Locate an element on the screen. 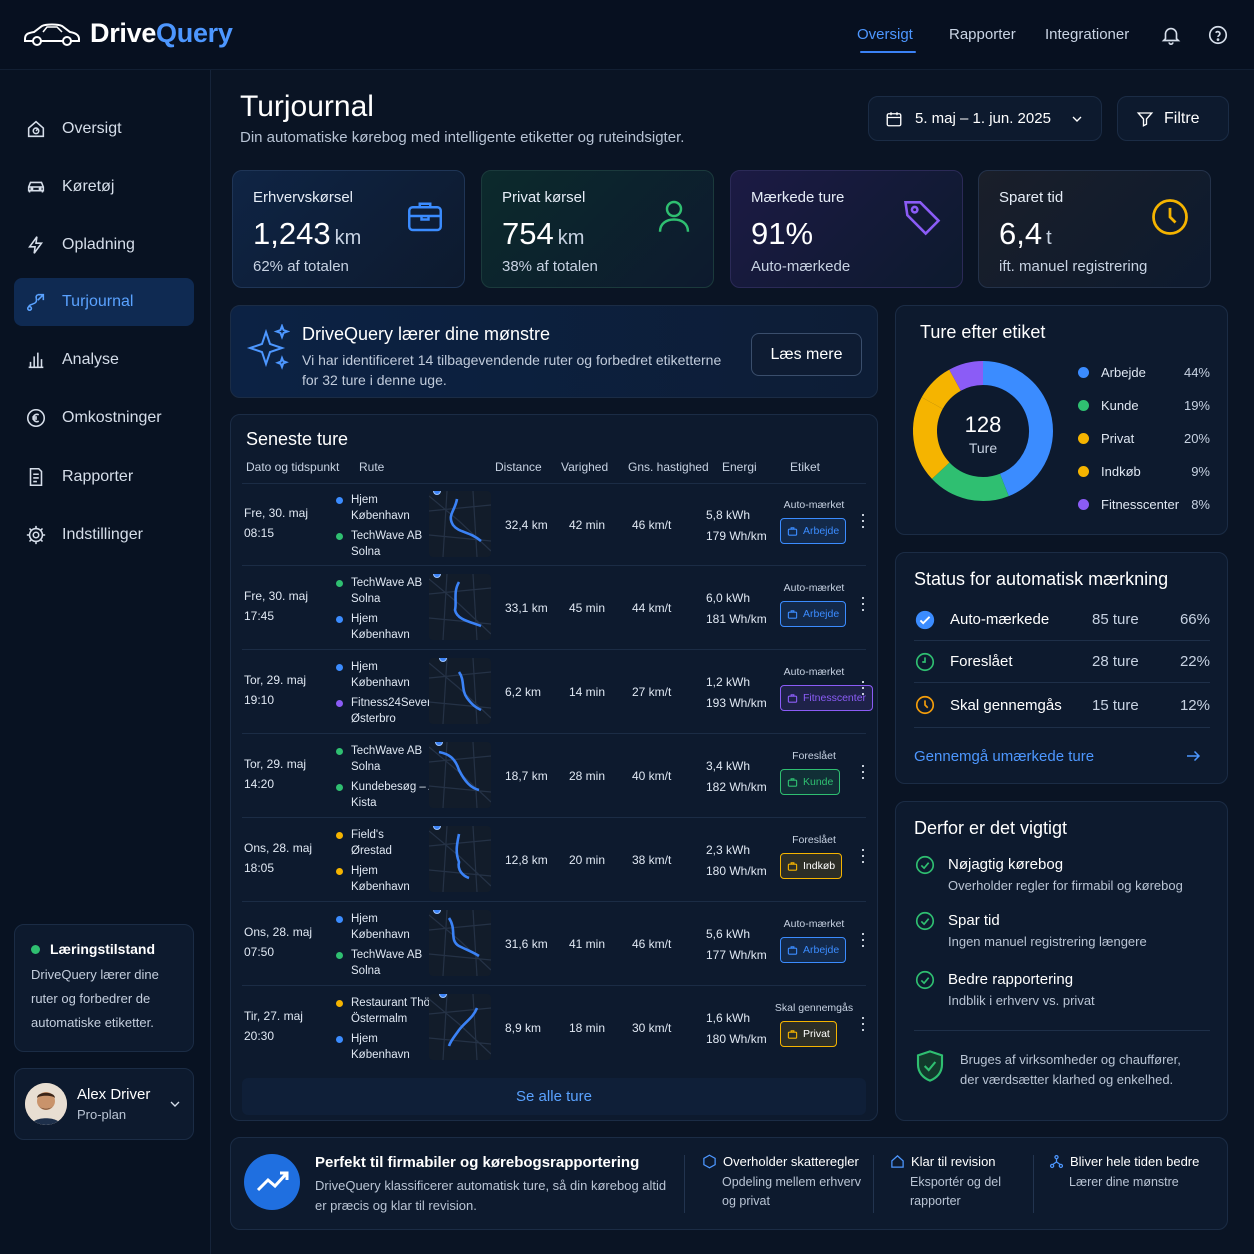  bell-icon is located at coordinates (1171, 35).